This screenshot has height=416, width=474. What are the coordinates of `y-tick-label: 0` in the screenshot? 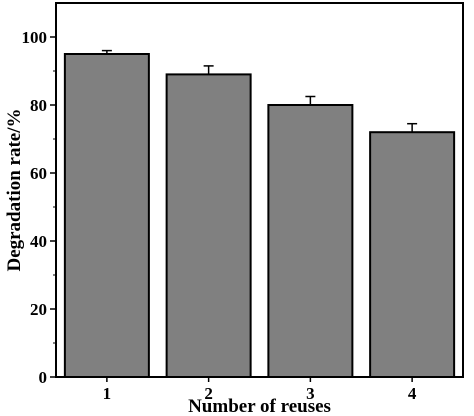 It's located at (43, 377).